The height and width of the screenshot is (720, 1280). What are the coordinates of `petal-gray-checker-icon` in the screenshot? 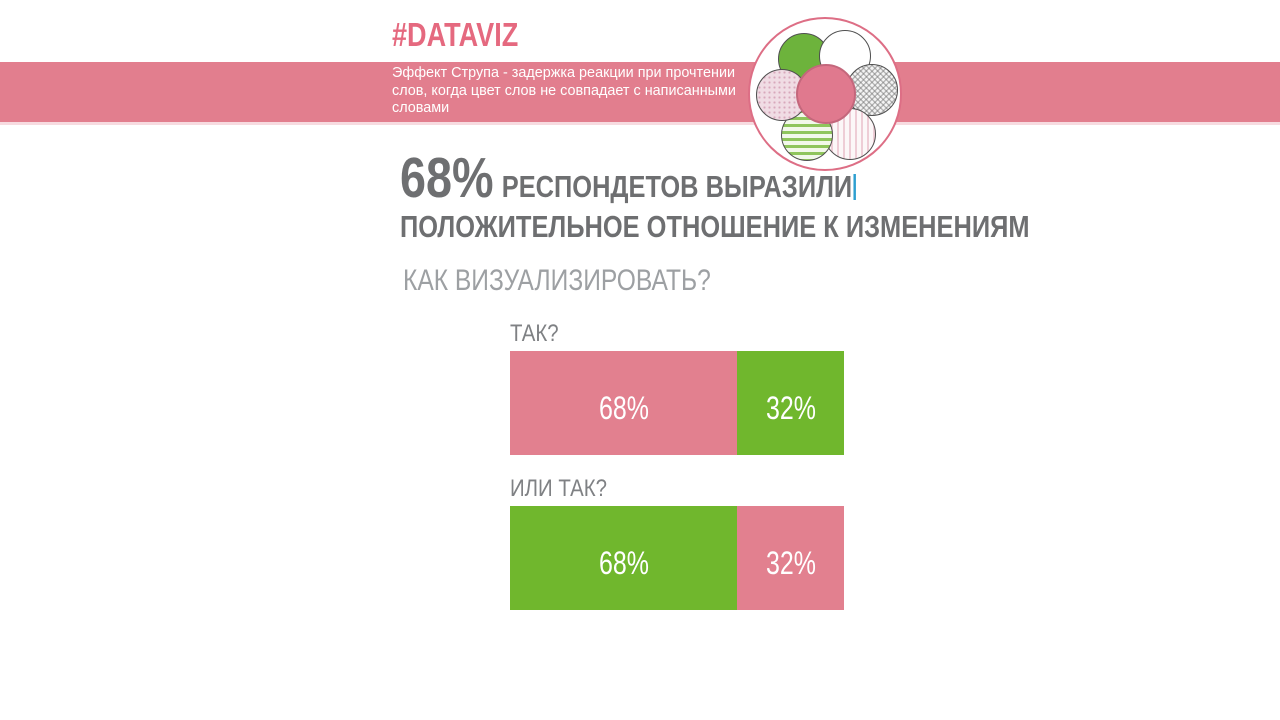 It's located at (872, 90).